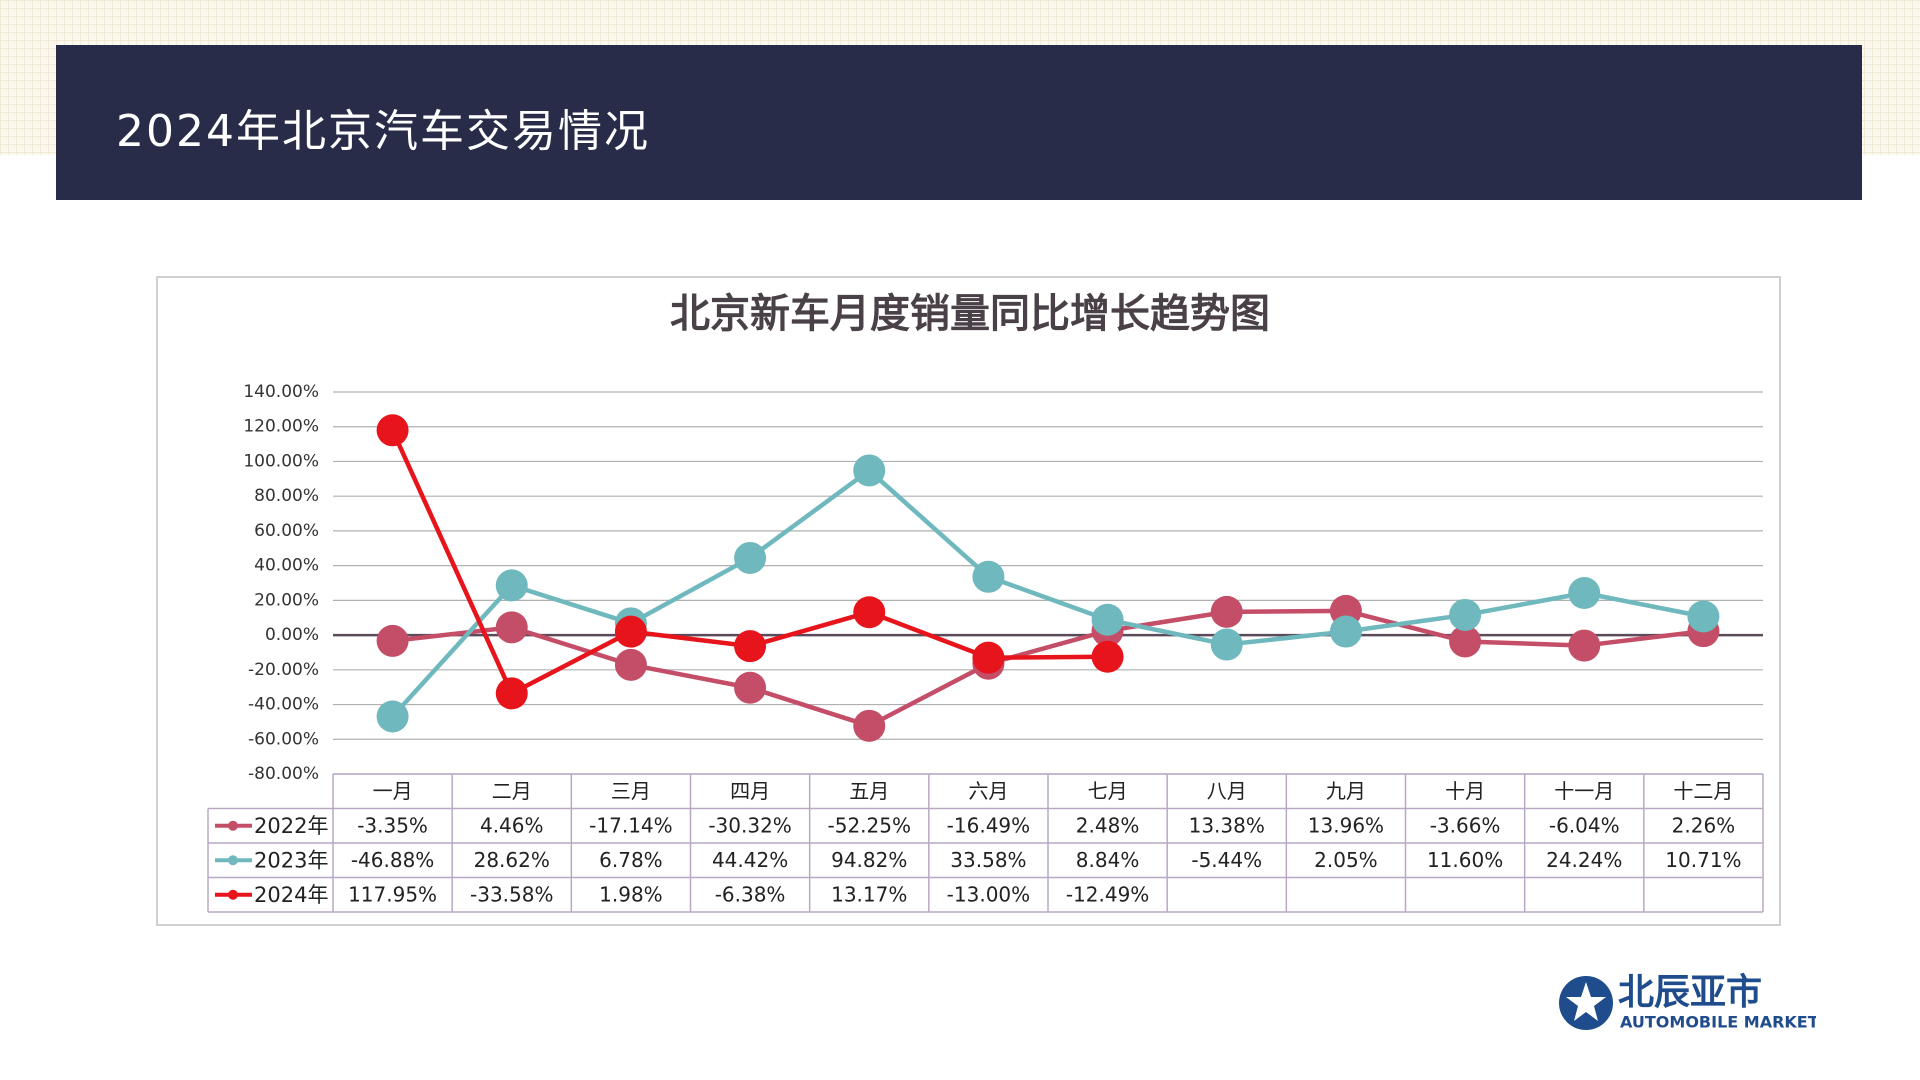 The height and width of the screenshot is (1080, 1920). Describe the element at coordinates (292, 635) in the screenshot. I see `y-tick-label: 0.00%` at that location.